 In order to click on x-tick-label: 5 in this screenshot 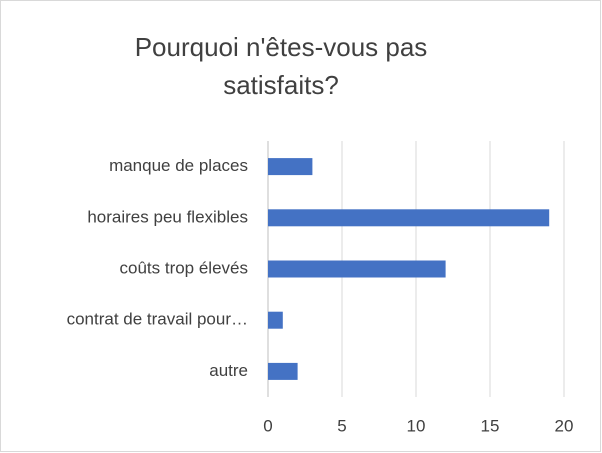, I will do `click(341, 425)`.